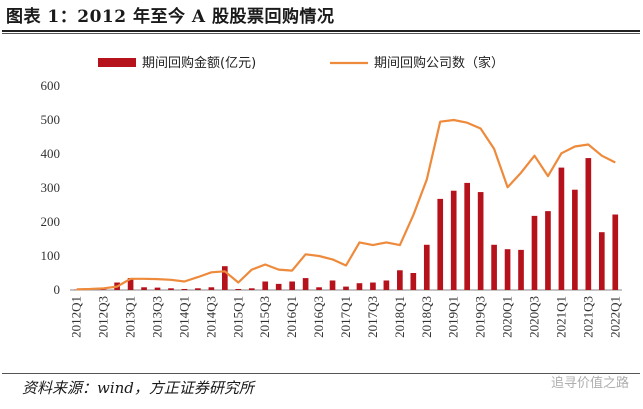 This screenshot has width=643, height=409. I want to click on y-tick-label: 100, so click(51, 255).